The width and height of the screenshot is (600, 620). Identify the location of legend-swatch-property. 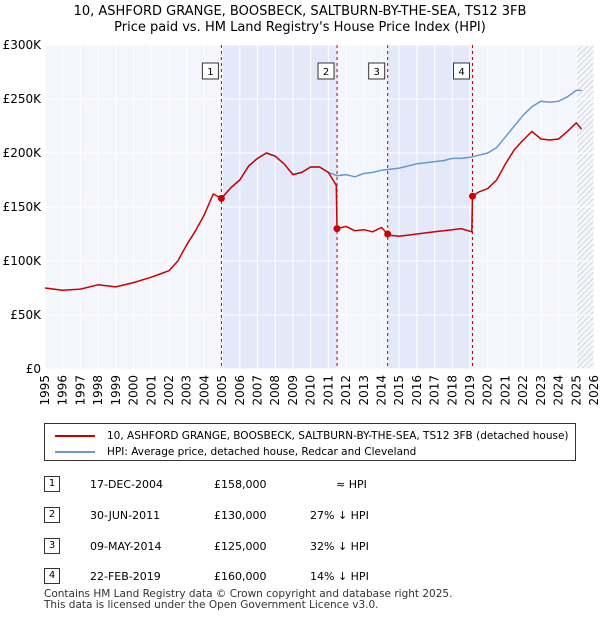
(75, 436).